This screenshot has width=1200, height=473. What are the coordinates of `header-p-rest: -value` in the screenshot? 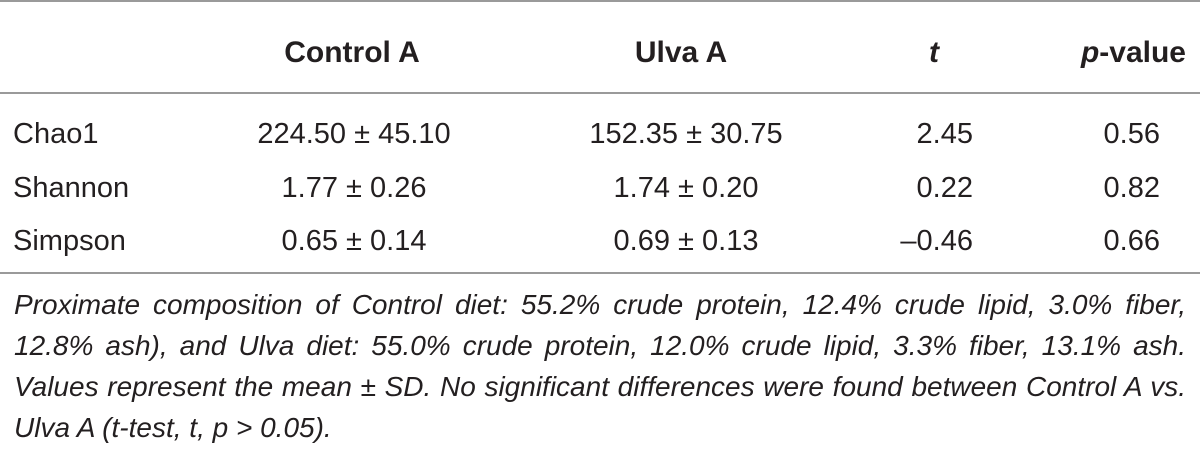 It's located at (1142, 52).